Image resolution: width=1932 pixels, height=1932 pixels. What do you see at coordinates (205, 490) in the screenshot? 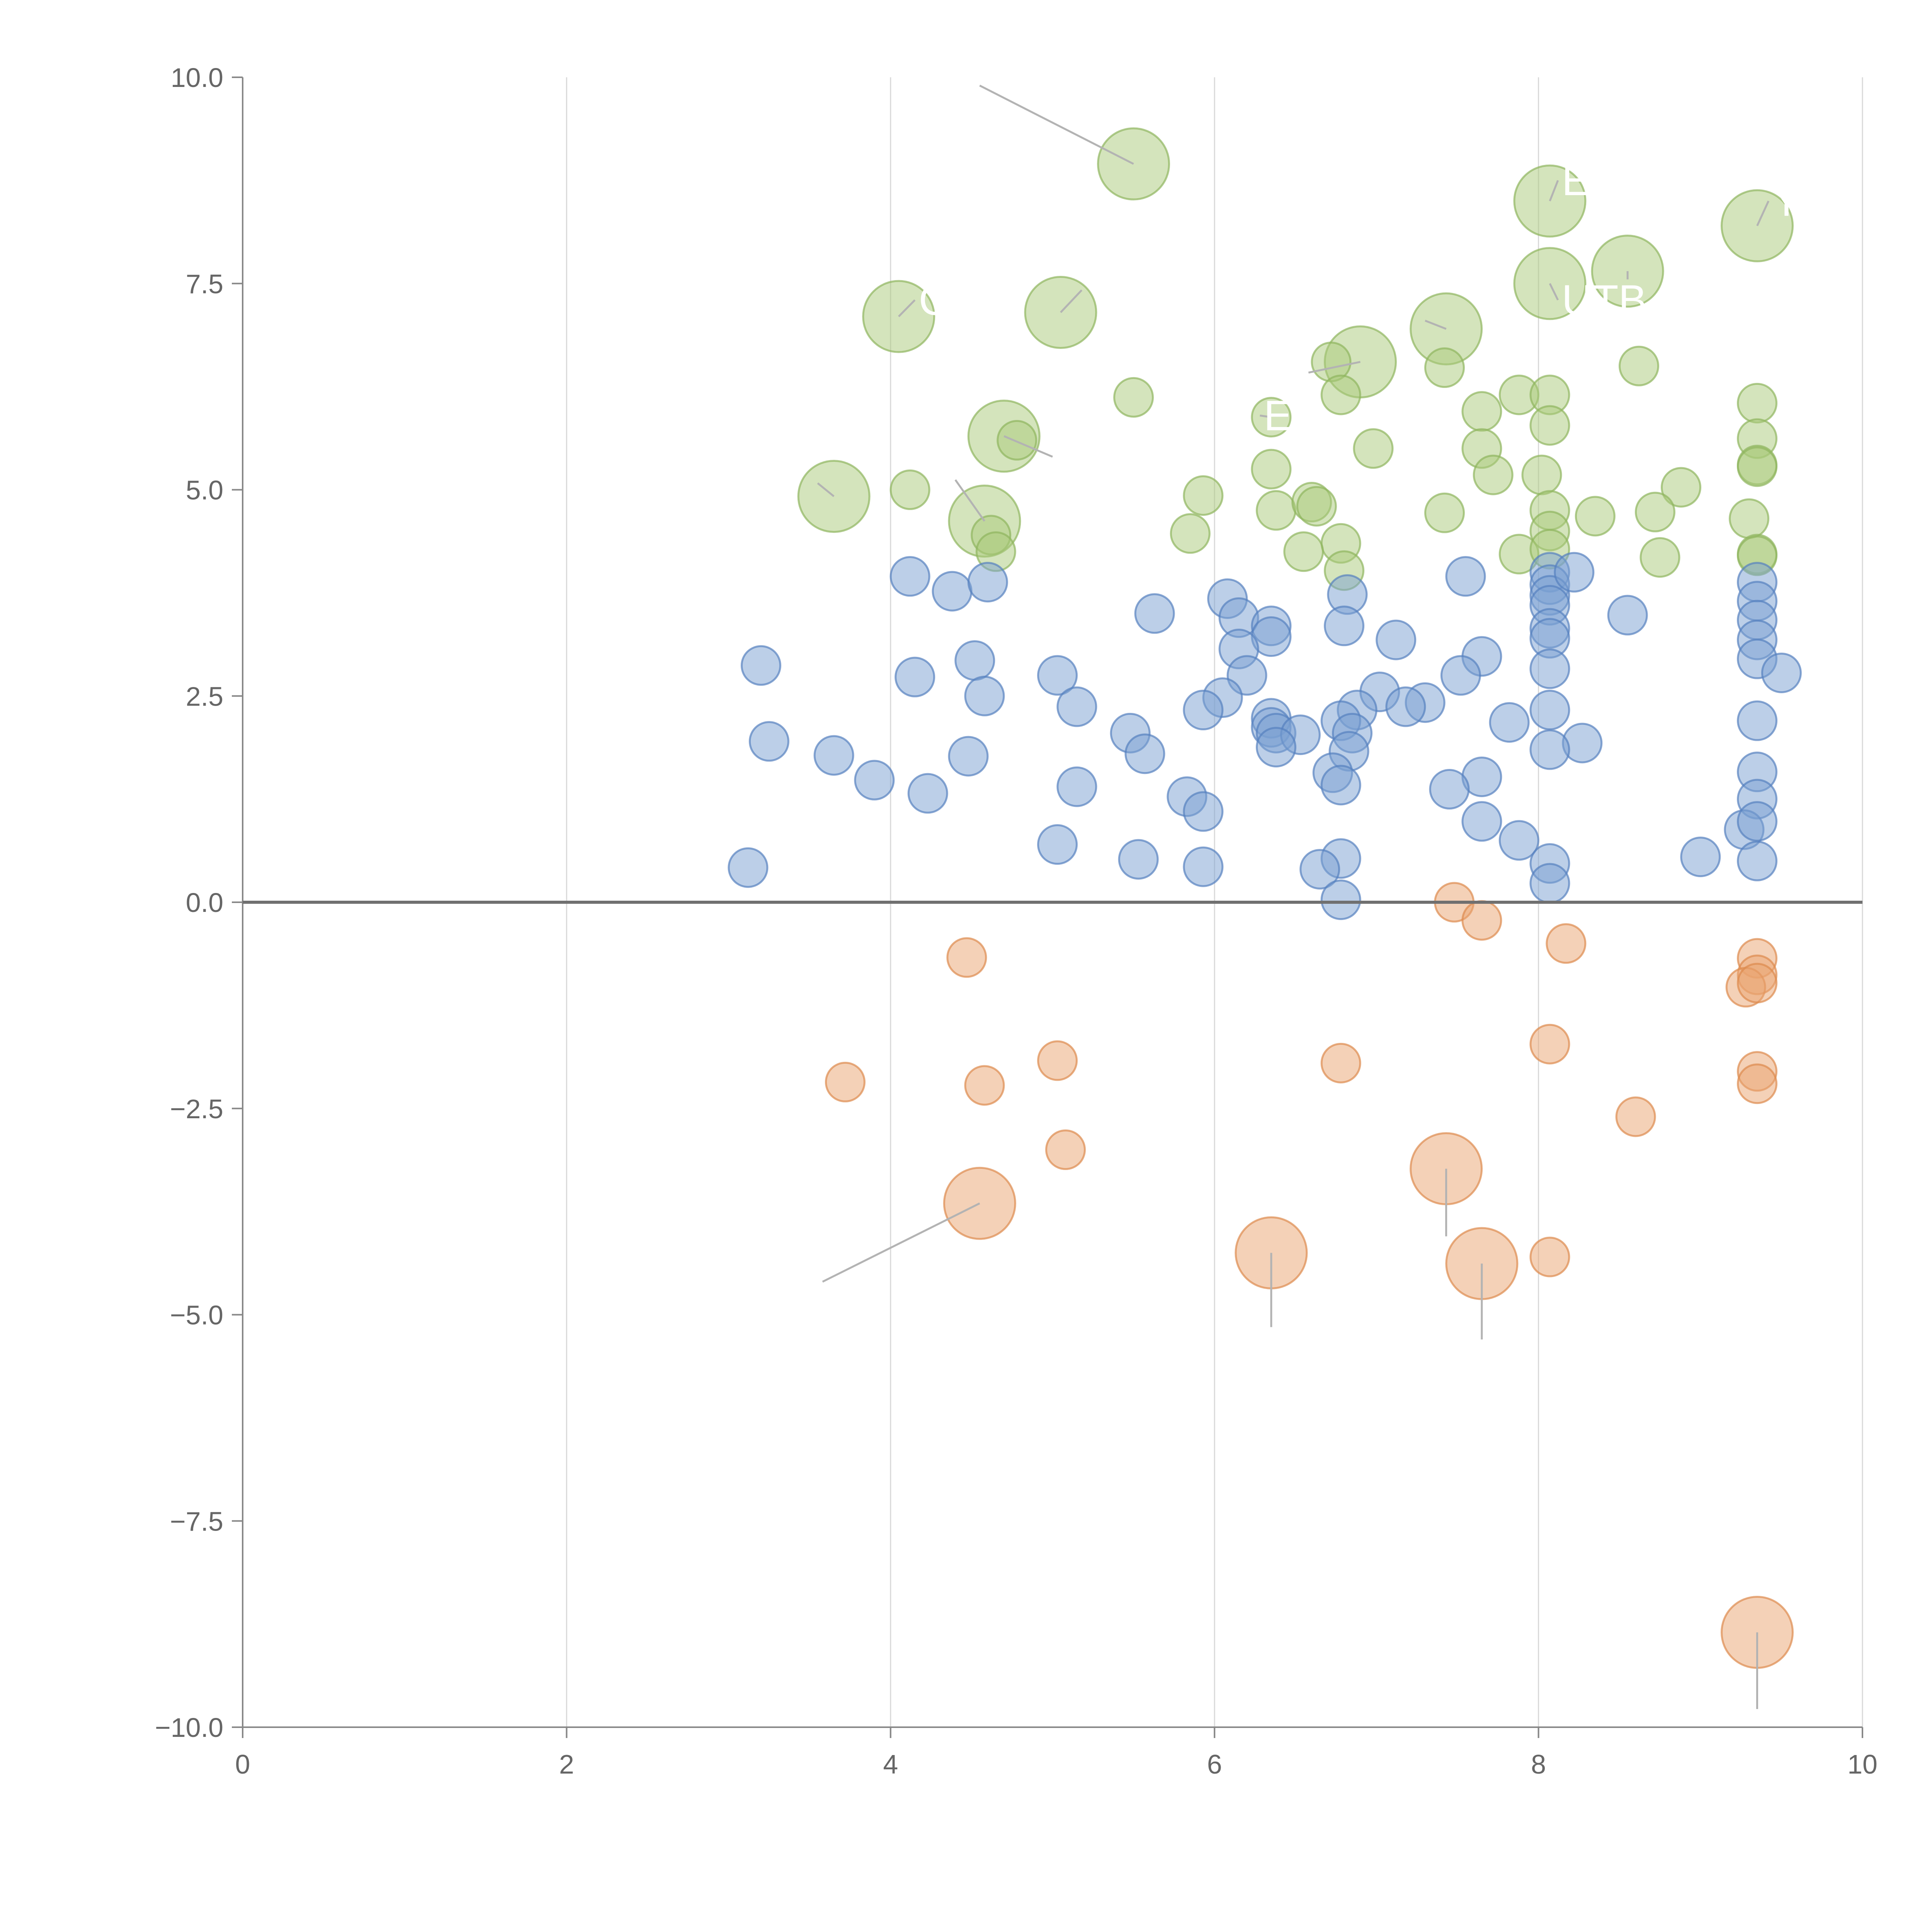
I see `y-tick-label: 5.0` at bounding box center [205, 490].